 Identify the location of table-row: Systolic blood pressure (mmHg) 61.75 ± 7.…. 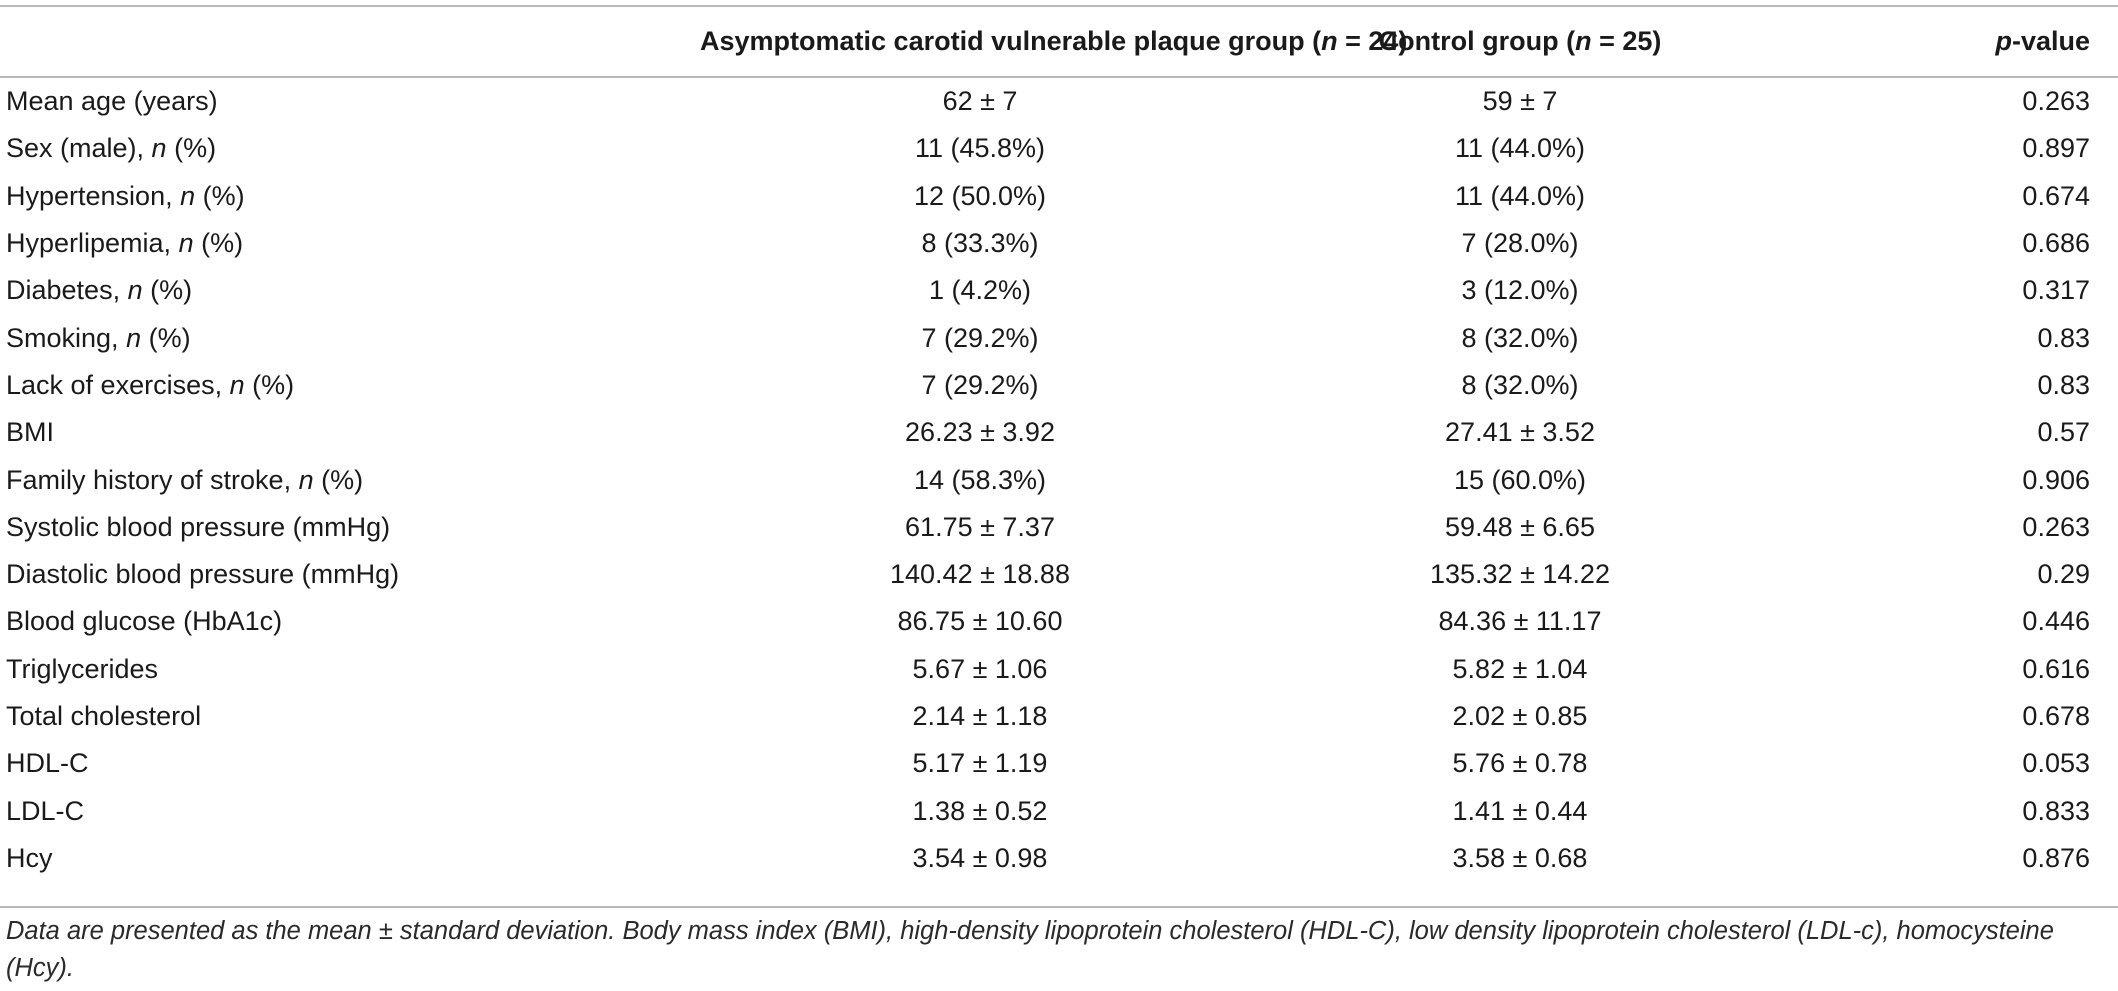
(1059, 527).